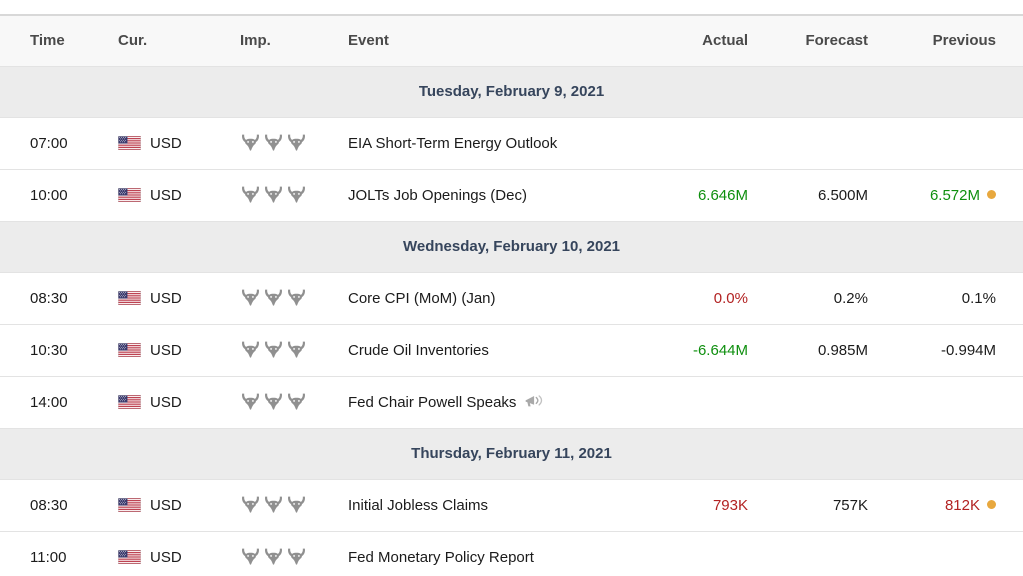  I want to click on event-link: EIA Short-Term Energy Outlook, so click(453, 143).